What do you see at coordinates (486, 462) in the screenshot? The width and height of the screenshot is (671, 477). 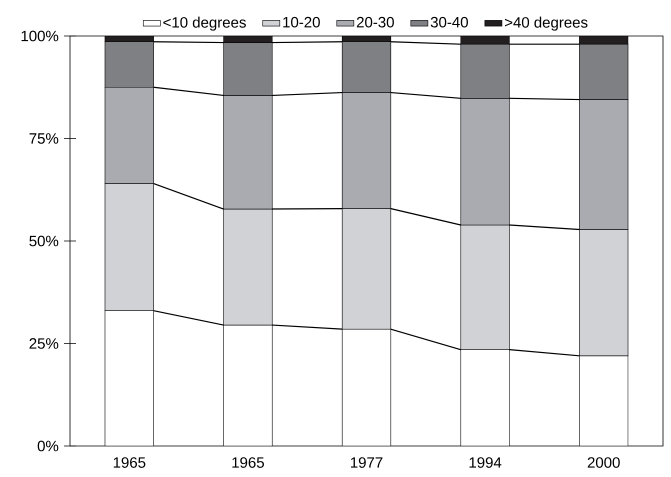 I see `x-tick-label: 1994` at bounding box center [486, 462].